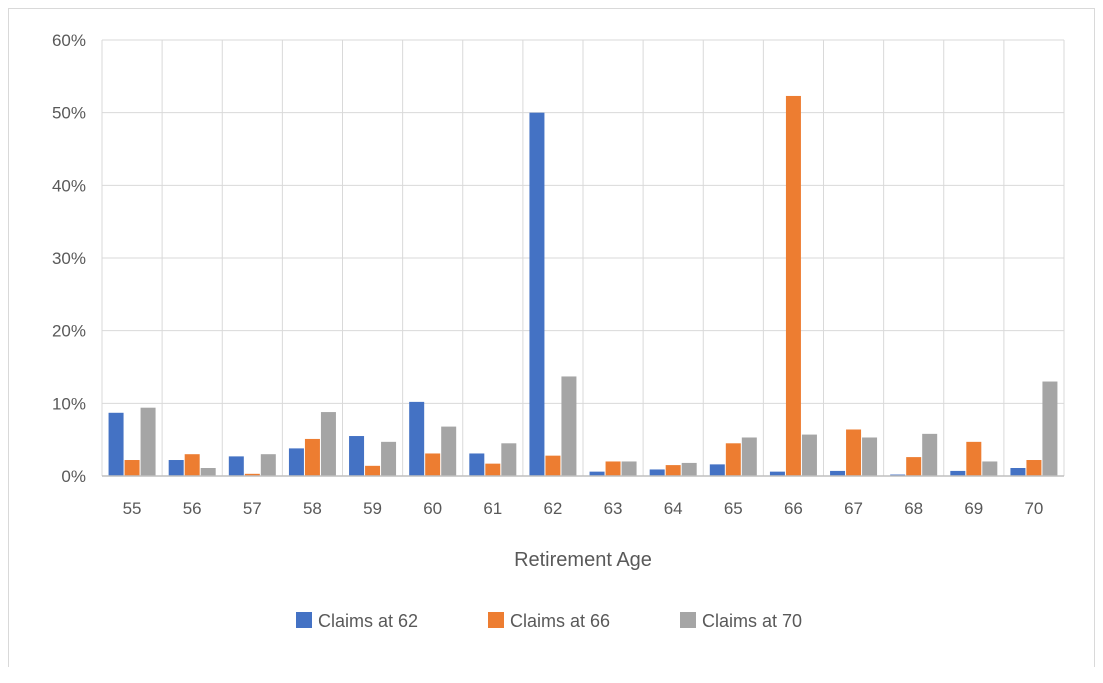 This screenshot has width=1103, height=683. I want to click on x-tick-label: 57, so click(252, 508).